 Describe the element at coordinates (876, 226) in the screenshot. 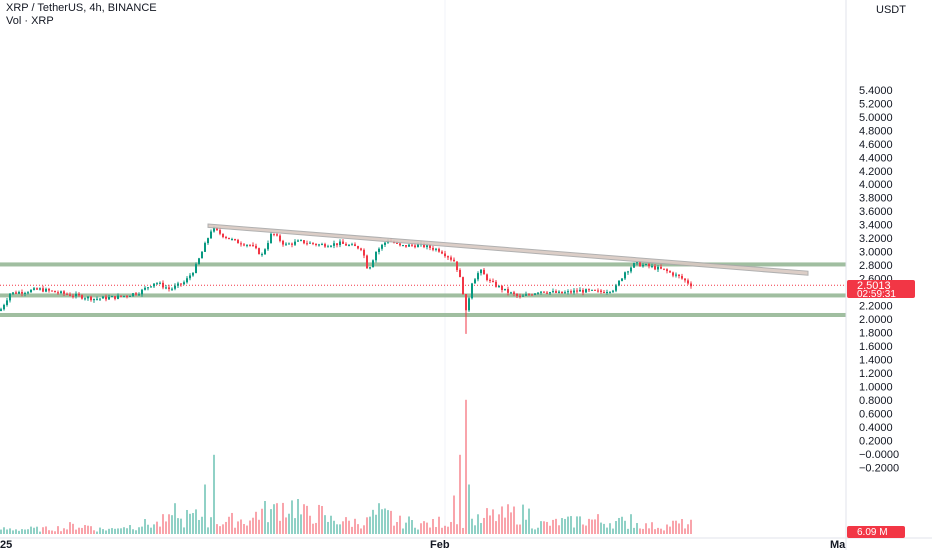

I see `price-tick-label: 3.4000` at that location.